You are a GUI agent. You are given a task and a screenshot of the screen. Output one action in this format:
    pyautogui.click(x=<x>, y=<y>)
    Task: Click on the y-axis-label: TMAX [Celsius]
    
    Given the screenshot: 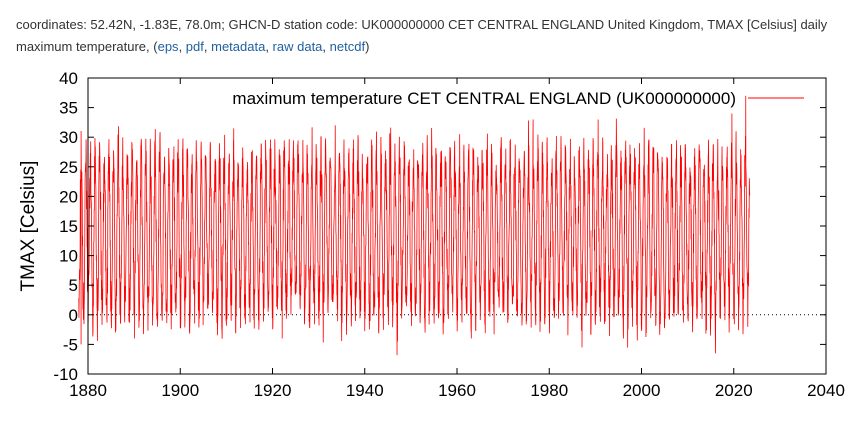 What is the action you would take?
    pyautogui.click(x=28, y=226)
    